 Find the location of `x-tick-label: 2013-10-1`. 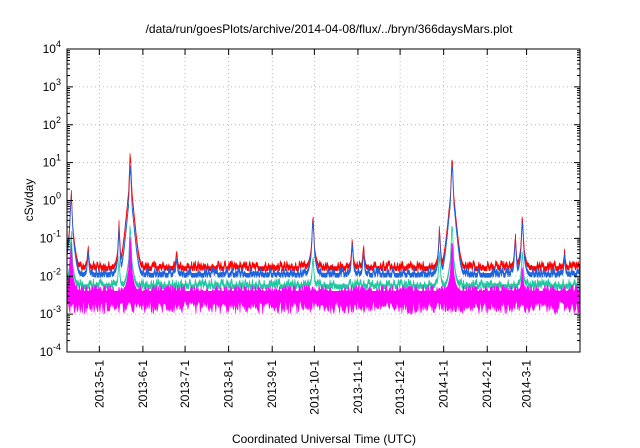

x-tick-label: 2013-10-1 is located at coordinates (314, 387).